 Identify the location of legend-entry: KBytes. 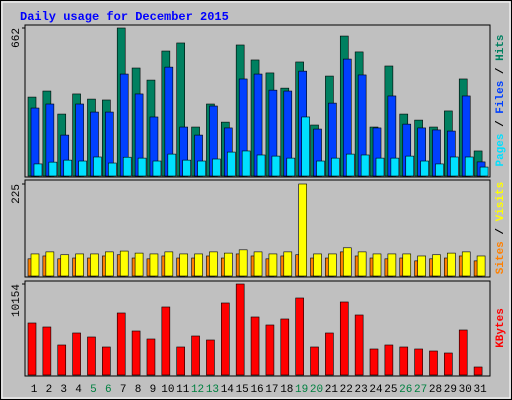
(501, 328).